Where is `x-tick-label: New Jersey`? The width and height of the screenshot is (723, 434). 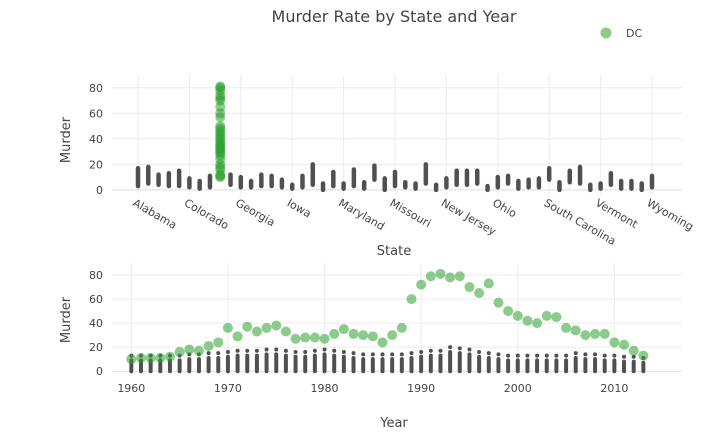 x-tick-label: New Jersey is located at coordinates (469, 217).